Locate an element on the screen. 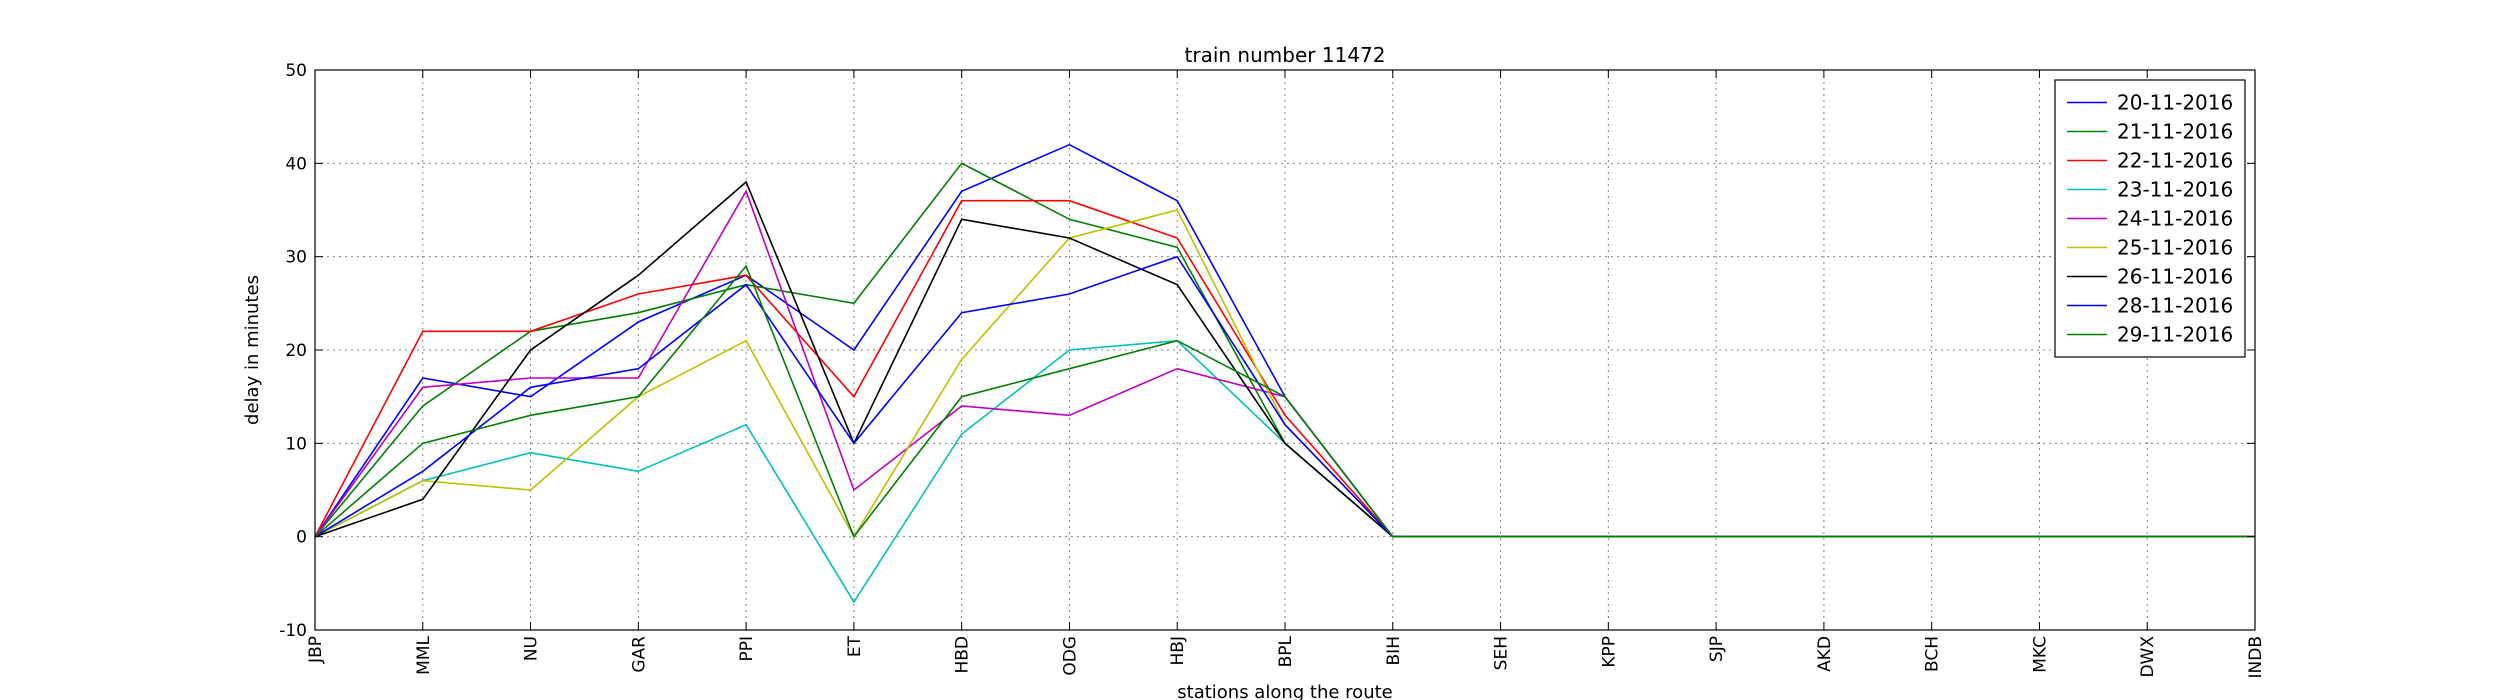  legend-label: 20-11-2016 is located at coordinates (2175, 103).